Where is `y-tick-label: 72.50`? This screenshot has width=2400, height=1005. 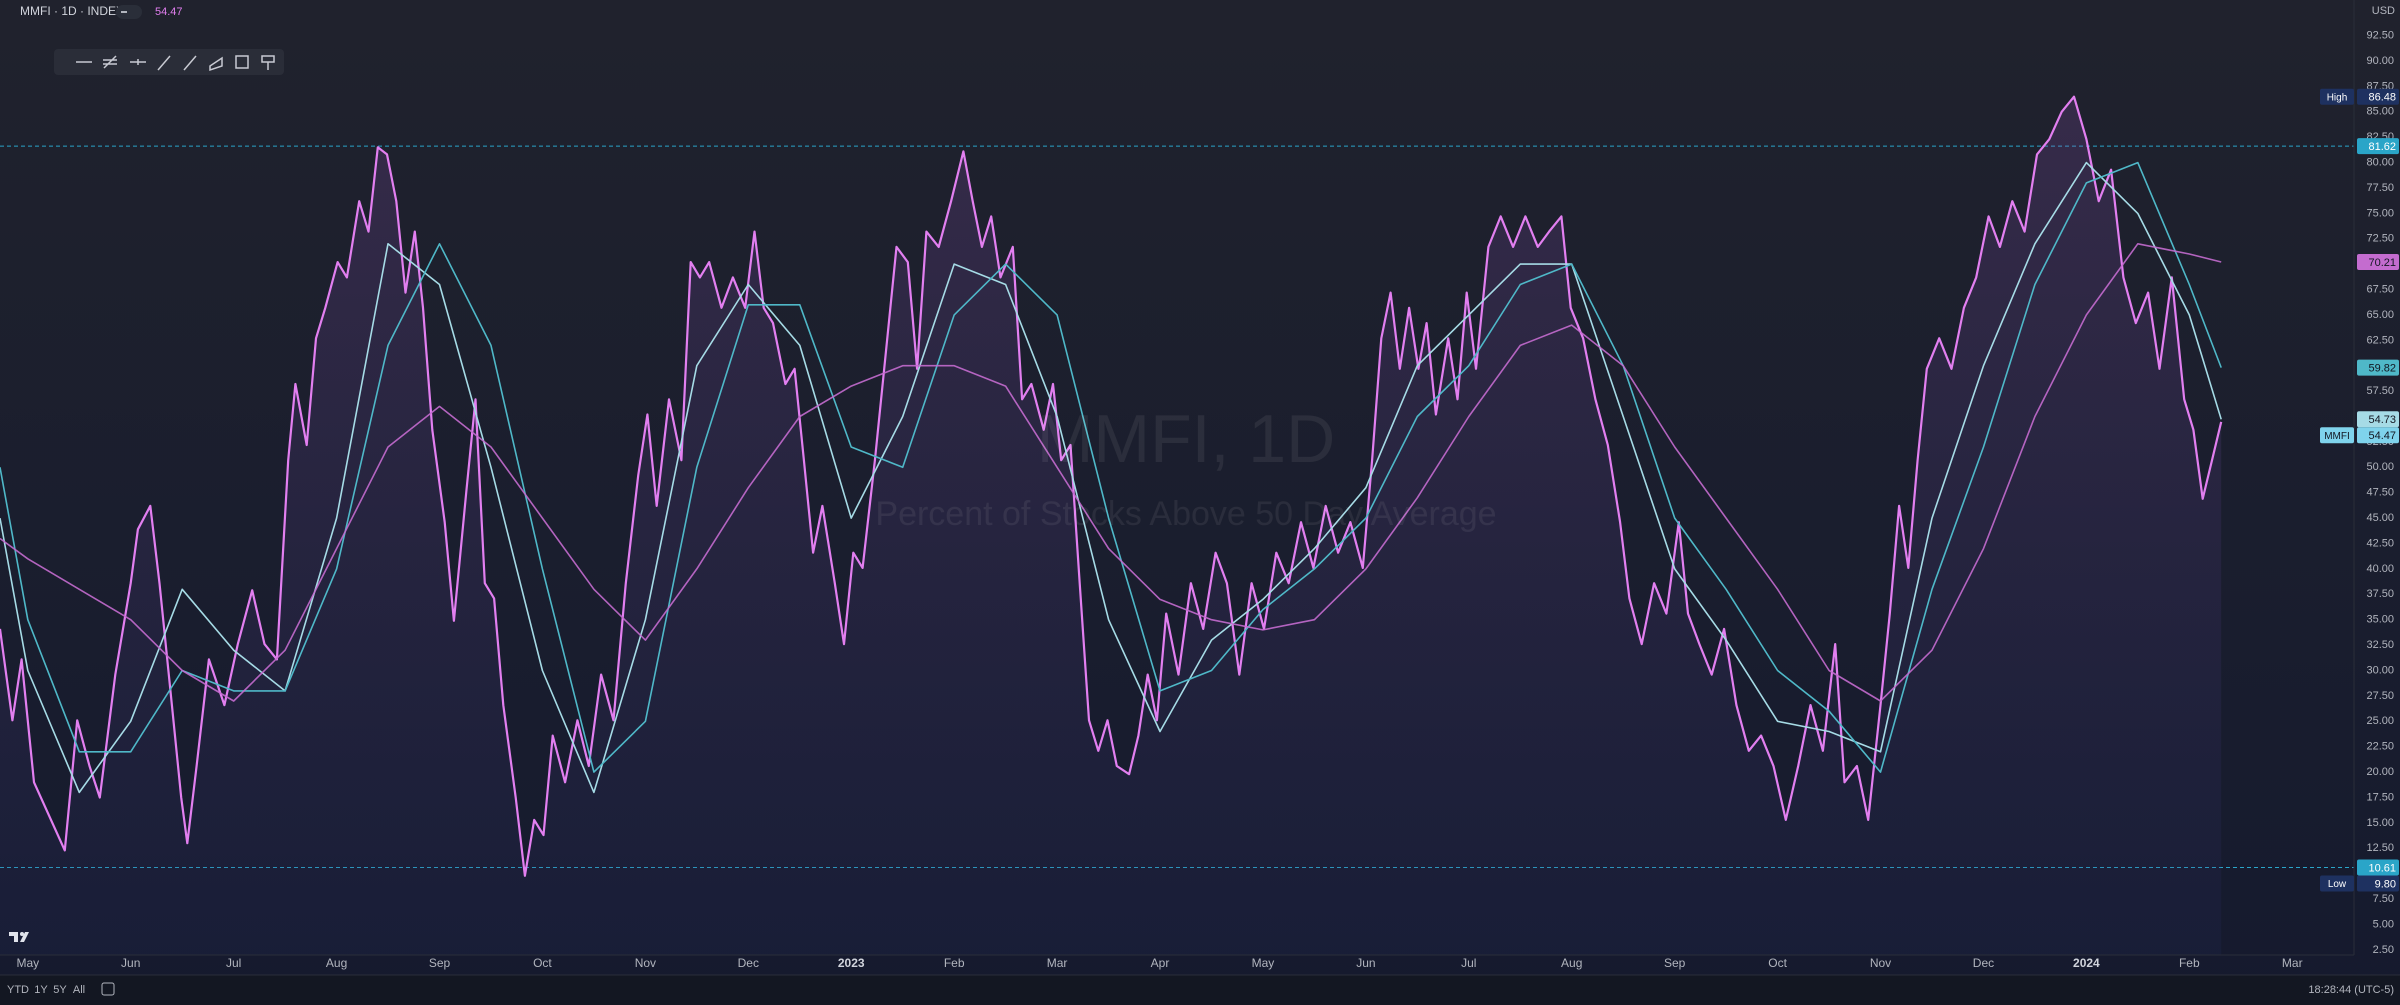
y-tick-label: 72.50 is located at coordinates (2380, 239).